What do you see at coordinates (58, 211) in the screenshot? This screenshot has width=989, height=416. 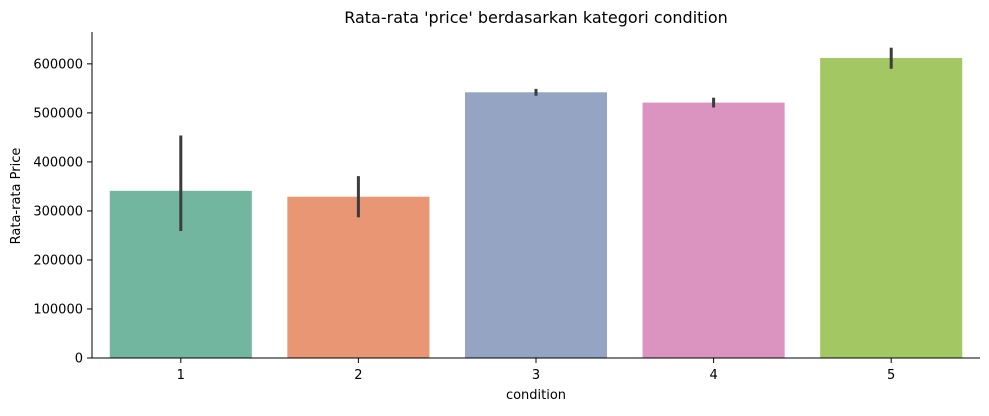 I see `y-tick-label: 300000` at bounding box center [58, 211].